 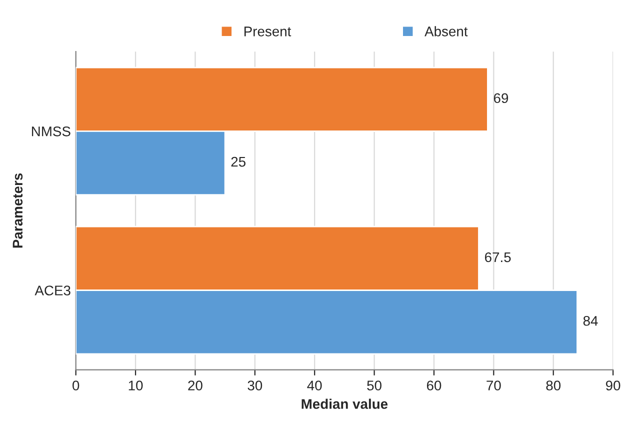 What do you see at coordinates (135, 385) in the screenshot?
I see `x-tick-label: 10` at bounding box center [135, 385].